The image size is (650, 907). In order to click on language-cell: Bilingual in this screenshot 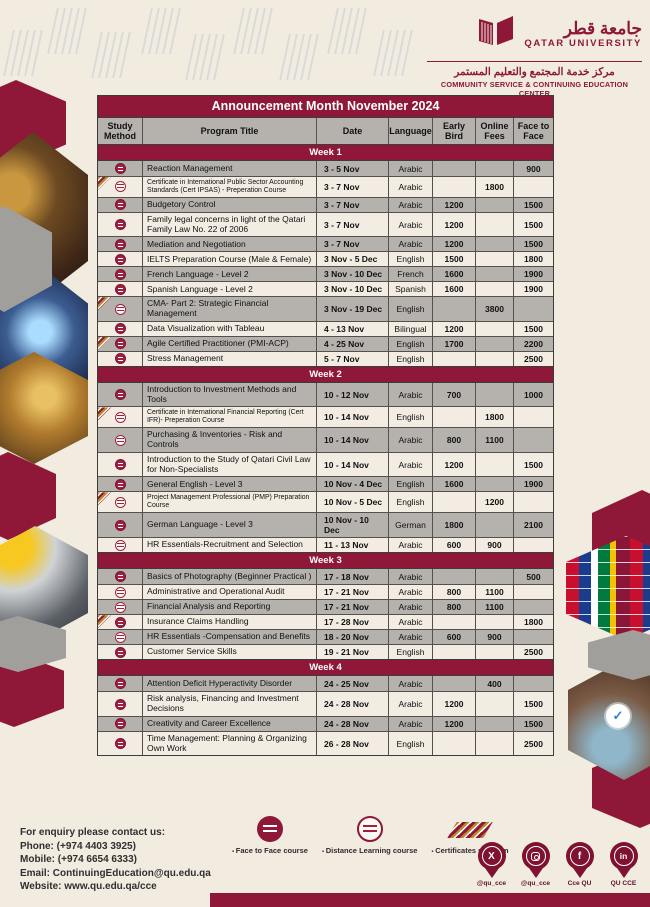, I will do `click(411, 328)`.